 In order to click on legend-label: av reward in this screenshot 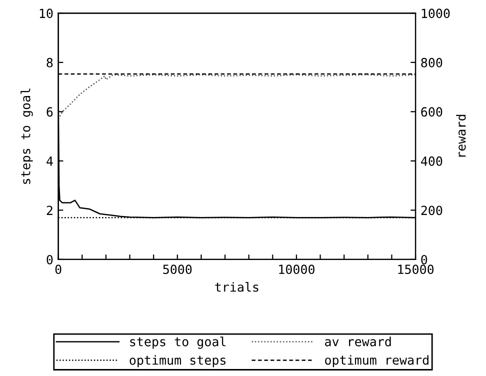, I will do `click(358, 341)`.